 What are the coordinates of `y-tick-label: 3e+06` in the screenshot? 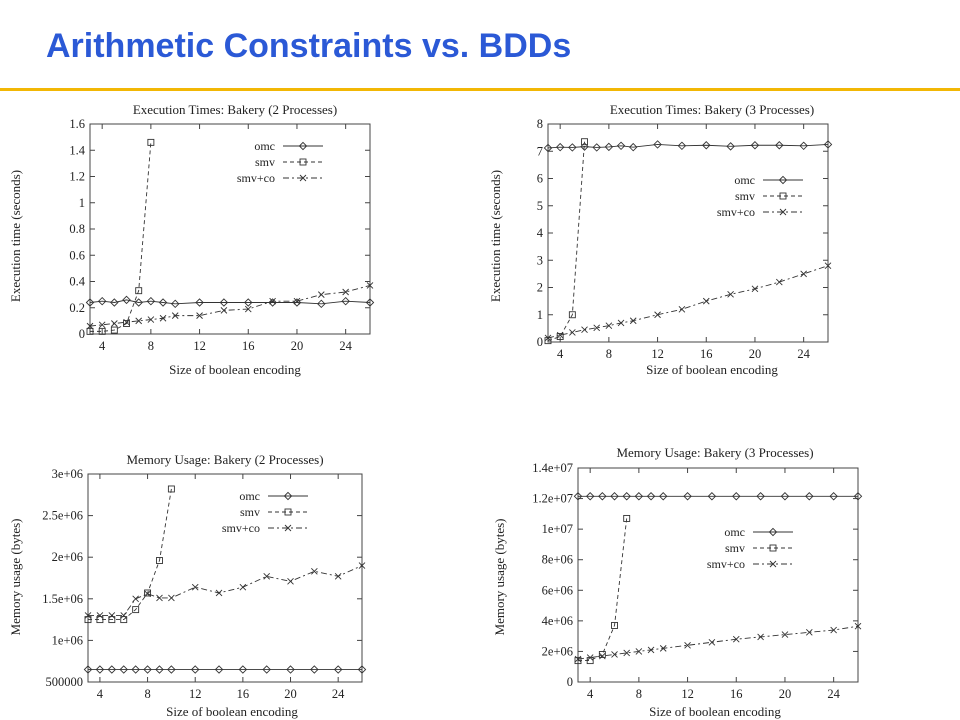 It's located at (67, 474).